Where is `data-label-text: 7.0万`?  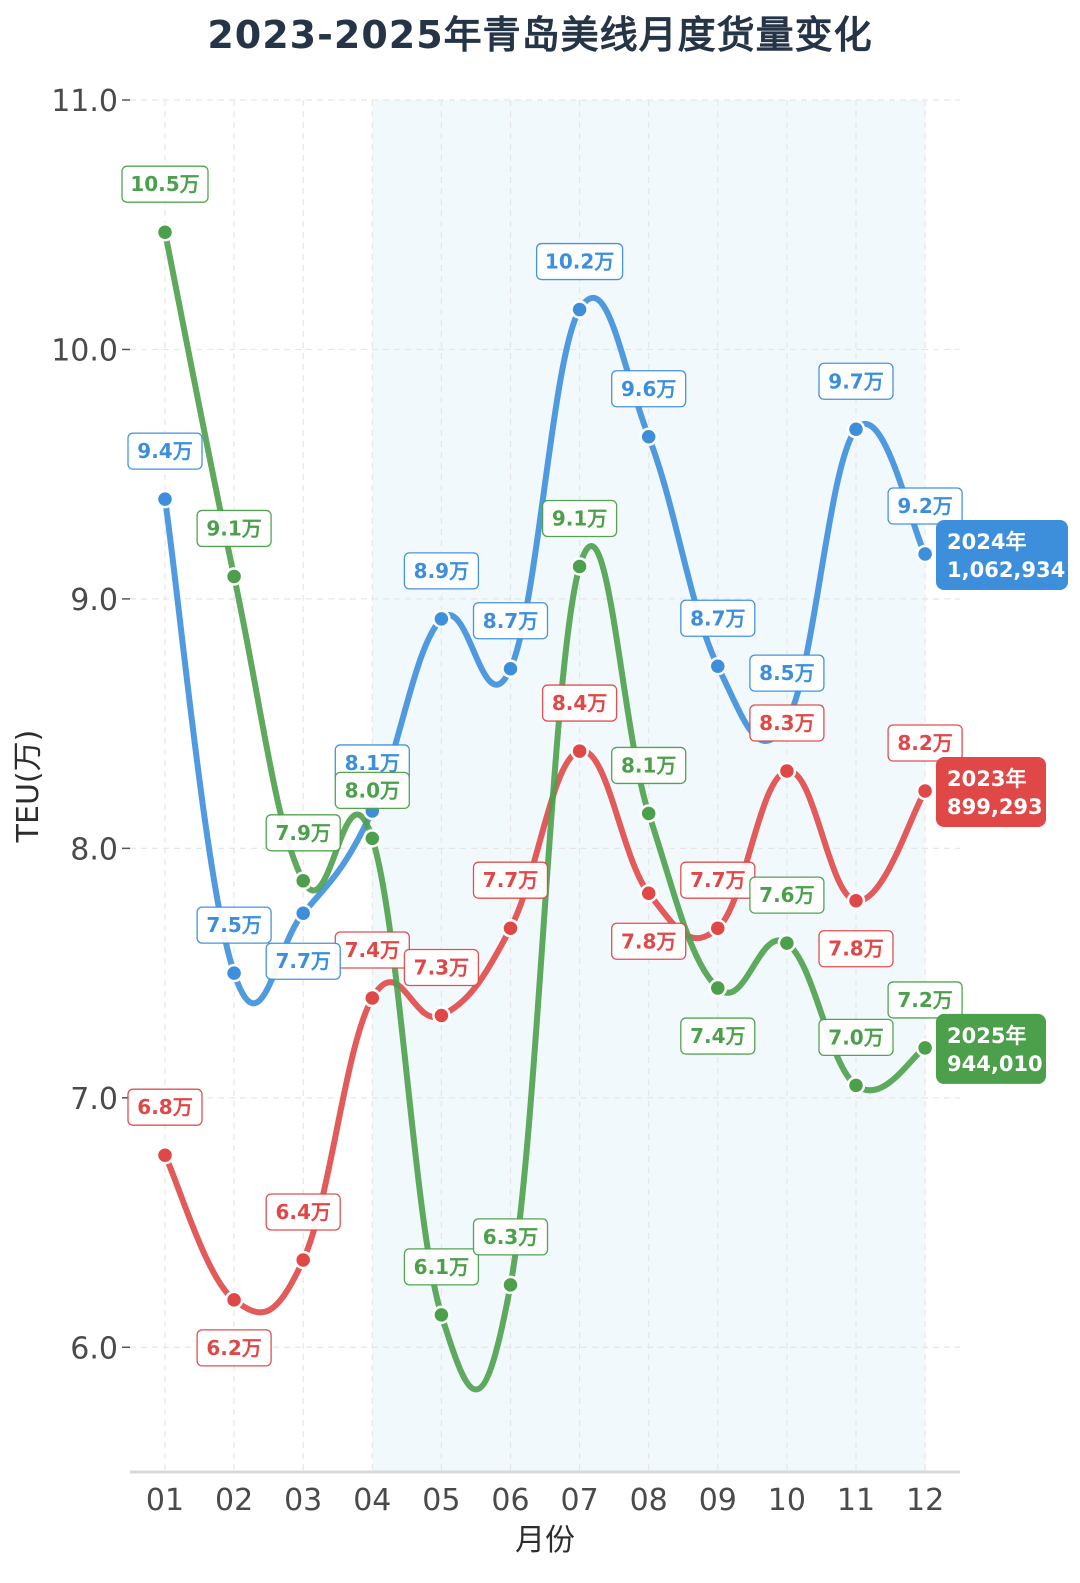
data-label-text: 7.0万 is located at coordinates (855, 1037).